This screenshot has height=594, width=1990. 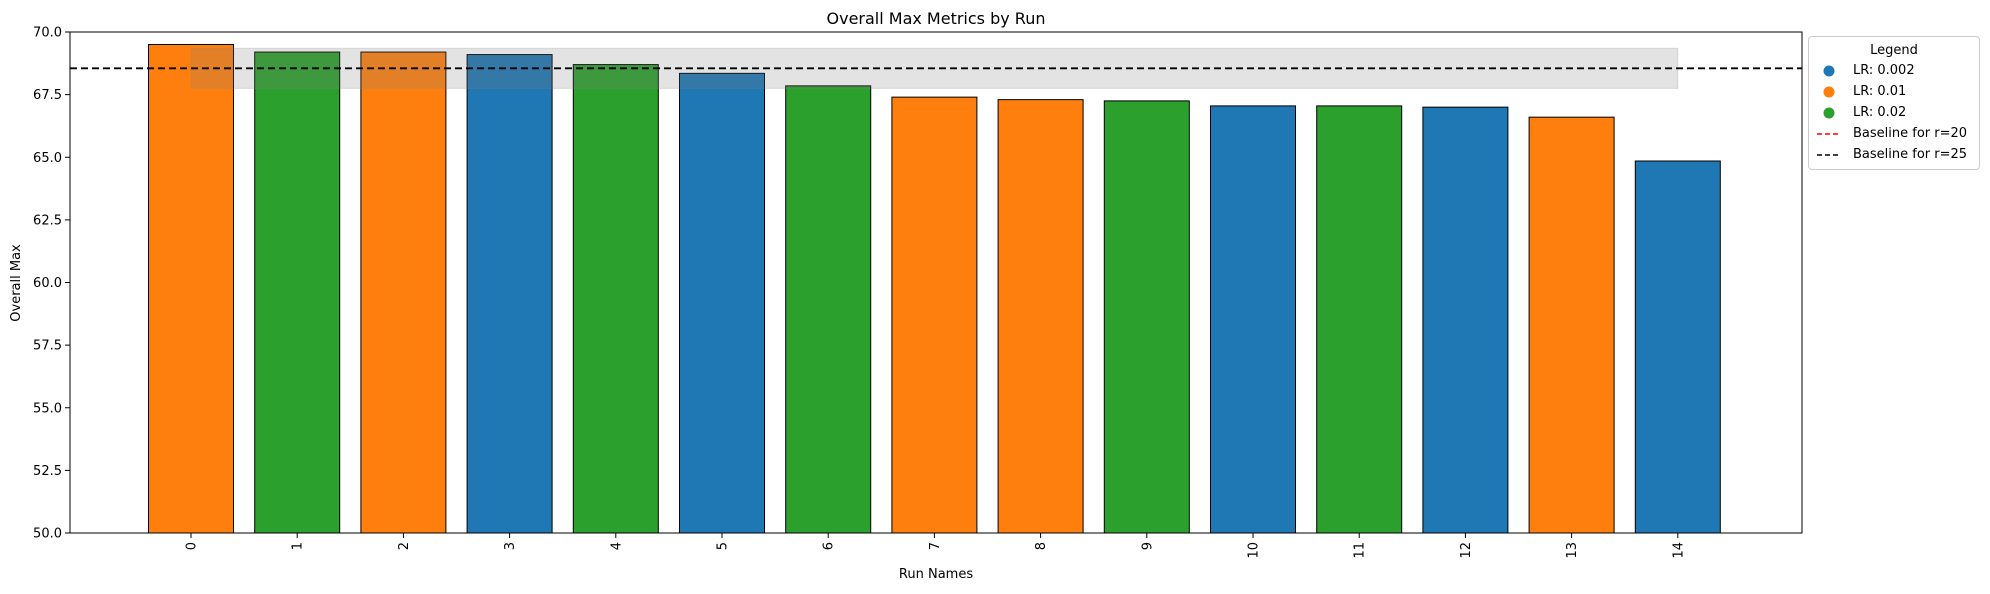 I want to click on legend-label: LR: 0.01, so click(x=1880, y=91).